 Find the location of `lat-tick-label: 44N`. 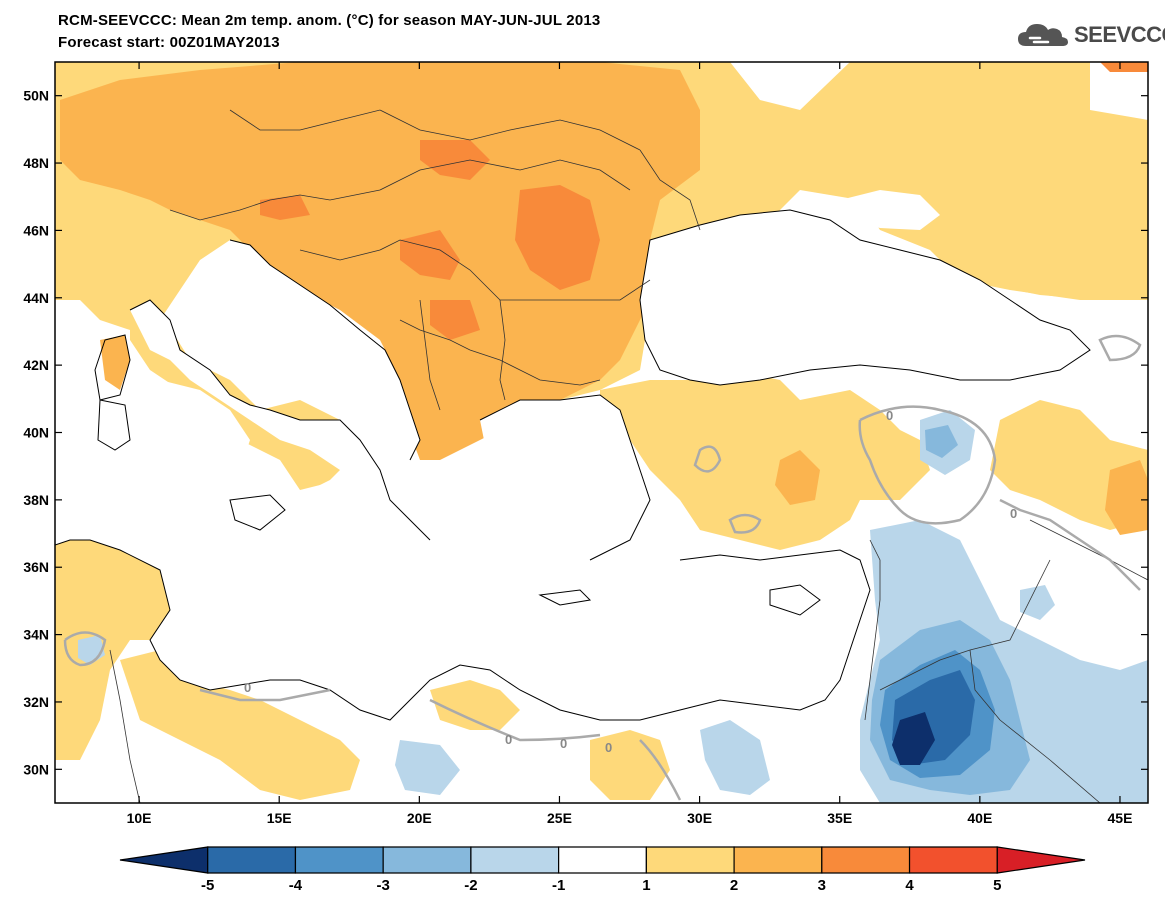

lat-tick-label: 44N is located at coordinates (36, 298).